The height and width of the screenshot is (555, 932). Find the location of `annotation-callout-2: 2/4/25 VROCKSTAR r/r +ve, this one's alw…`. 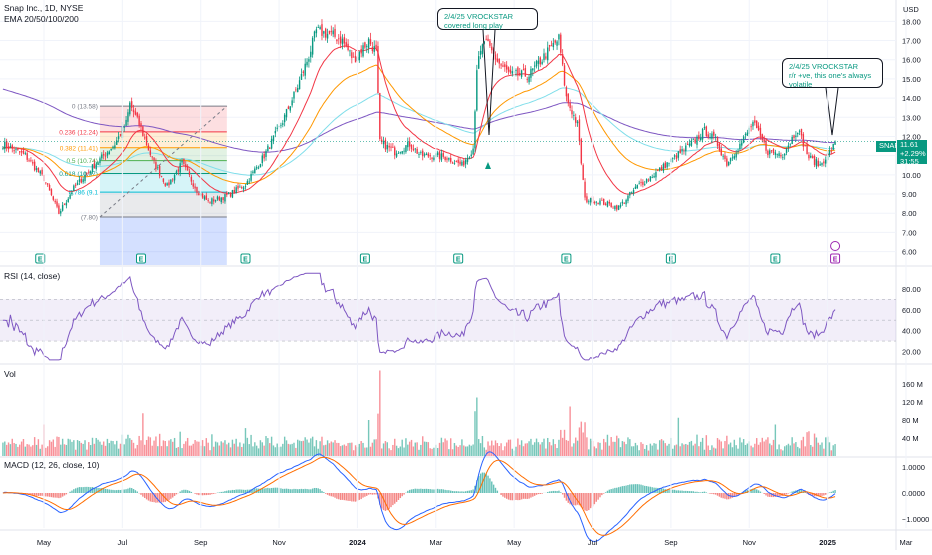

annotation-callout-2: 2/4/25 VROCKSTAR r/r +ve, this one's alw… is located at coordinates (832, 73).